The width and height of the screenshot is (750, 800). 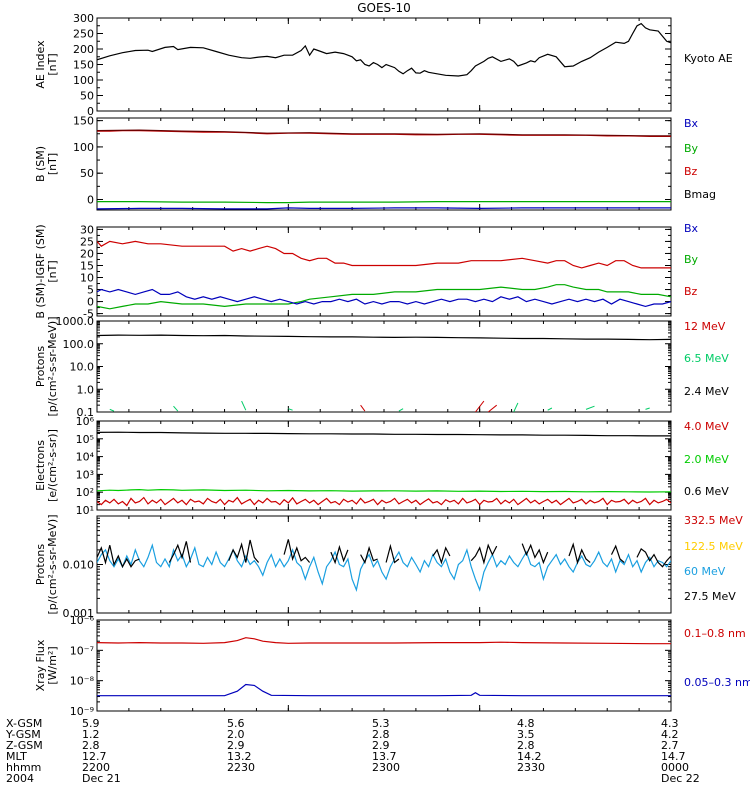 What do you see at coordinates (384, 641) in the screenshot?
I see `series-line-0-1-0-8-nm` at bounding box center [384, 641].